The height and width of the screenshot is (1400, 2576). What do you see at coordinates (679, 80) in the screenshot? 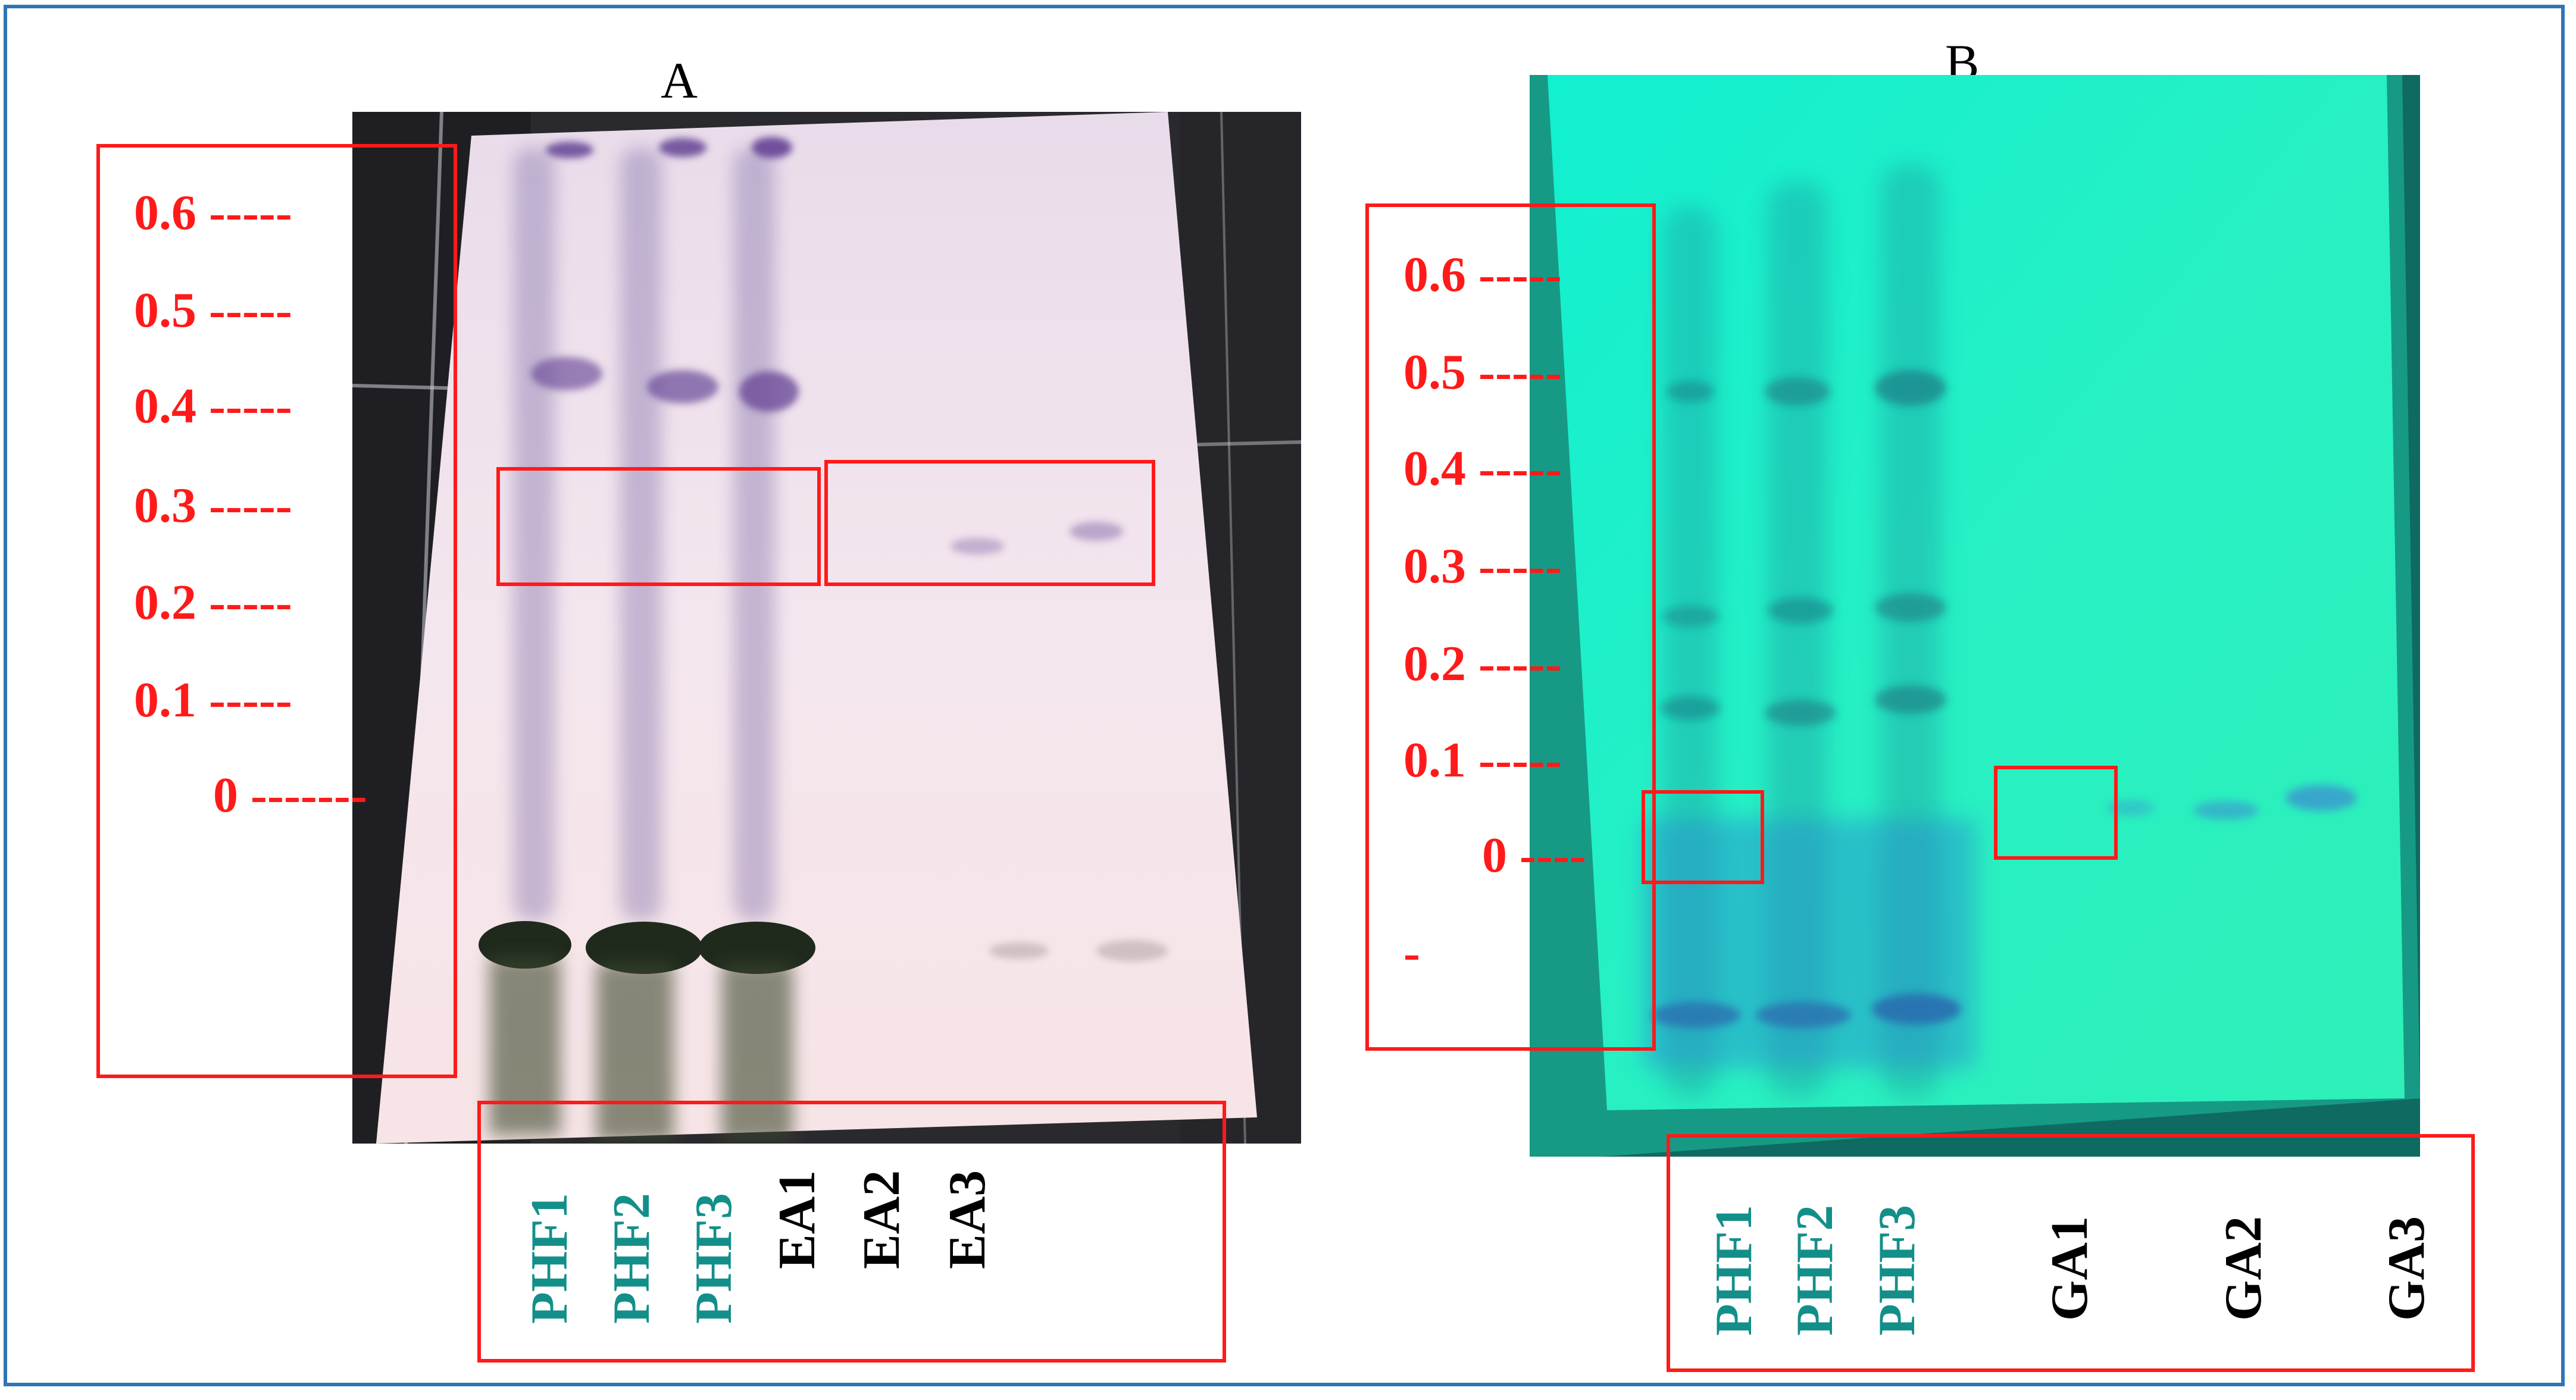
I see `panel-a-letter: A` at bounding box center [679, 80].